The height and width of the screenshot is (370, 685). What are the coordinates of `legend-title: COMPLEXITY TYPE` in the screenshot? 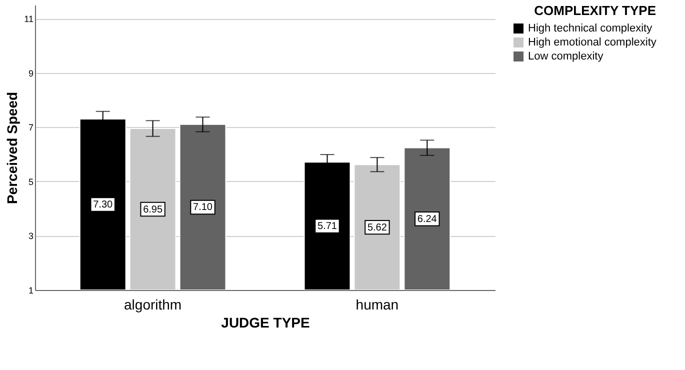 It's located at (595, 10).